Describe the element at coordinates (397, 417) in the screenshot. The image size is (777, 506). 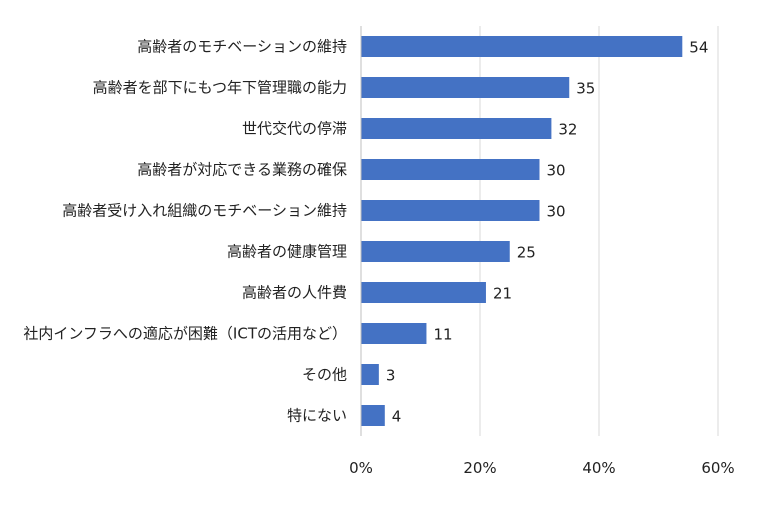
I see `value-label-9: 4` at that location.